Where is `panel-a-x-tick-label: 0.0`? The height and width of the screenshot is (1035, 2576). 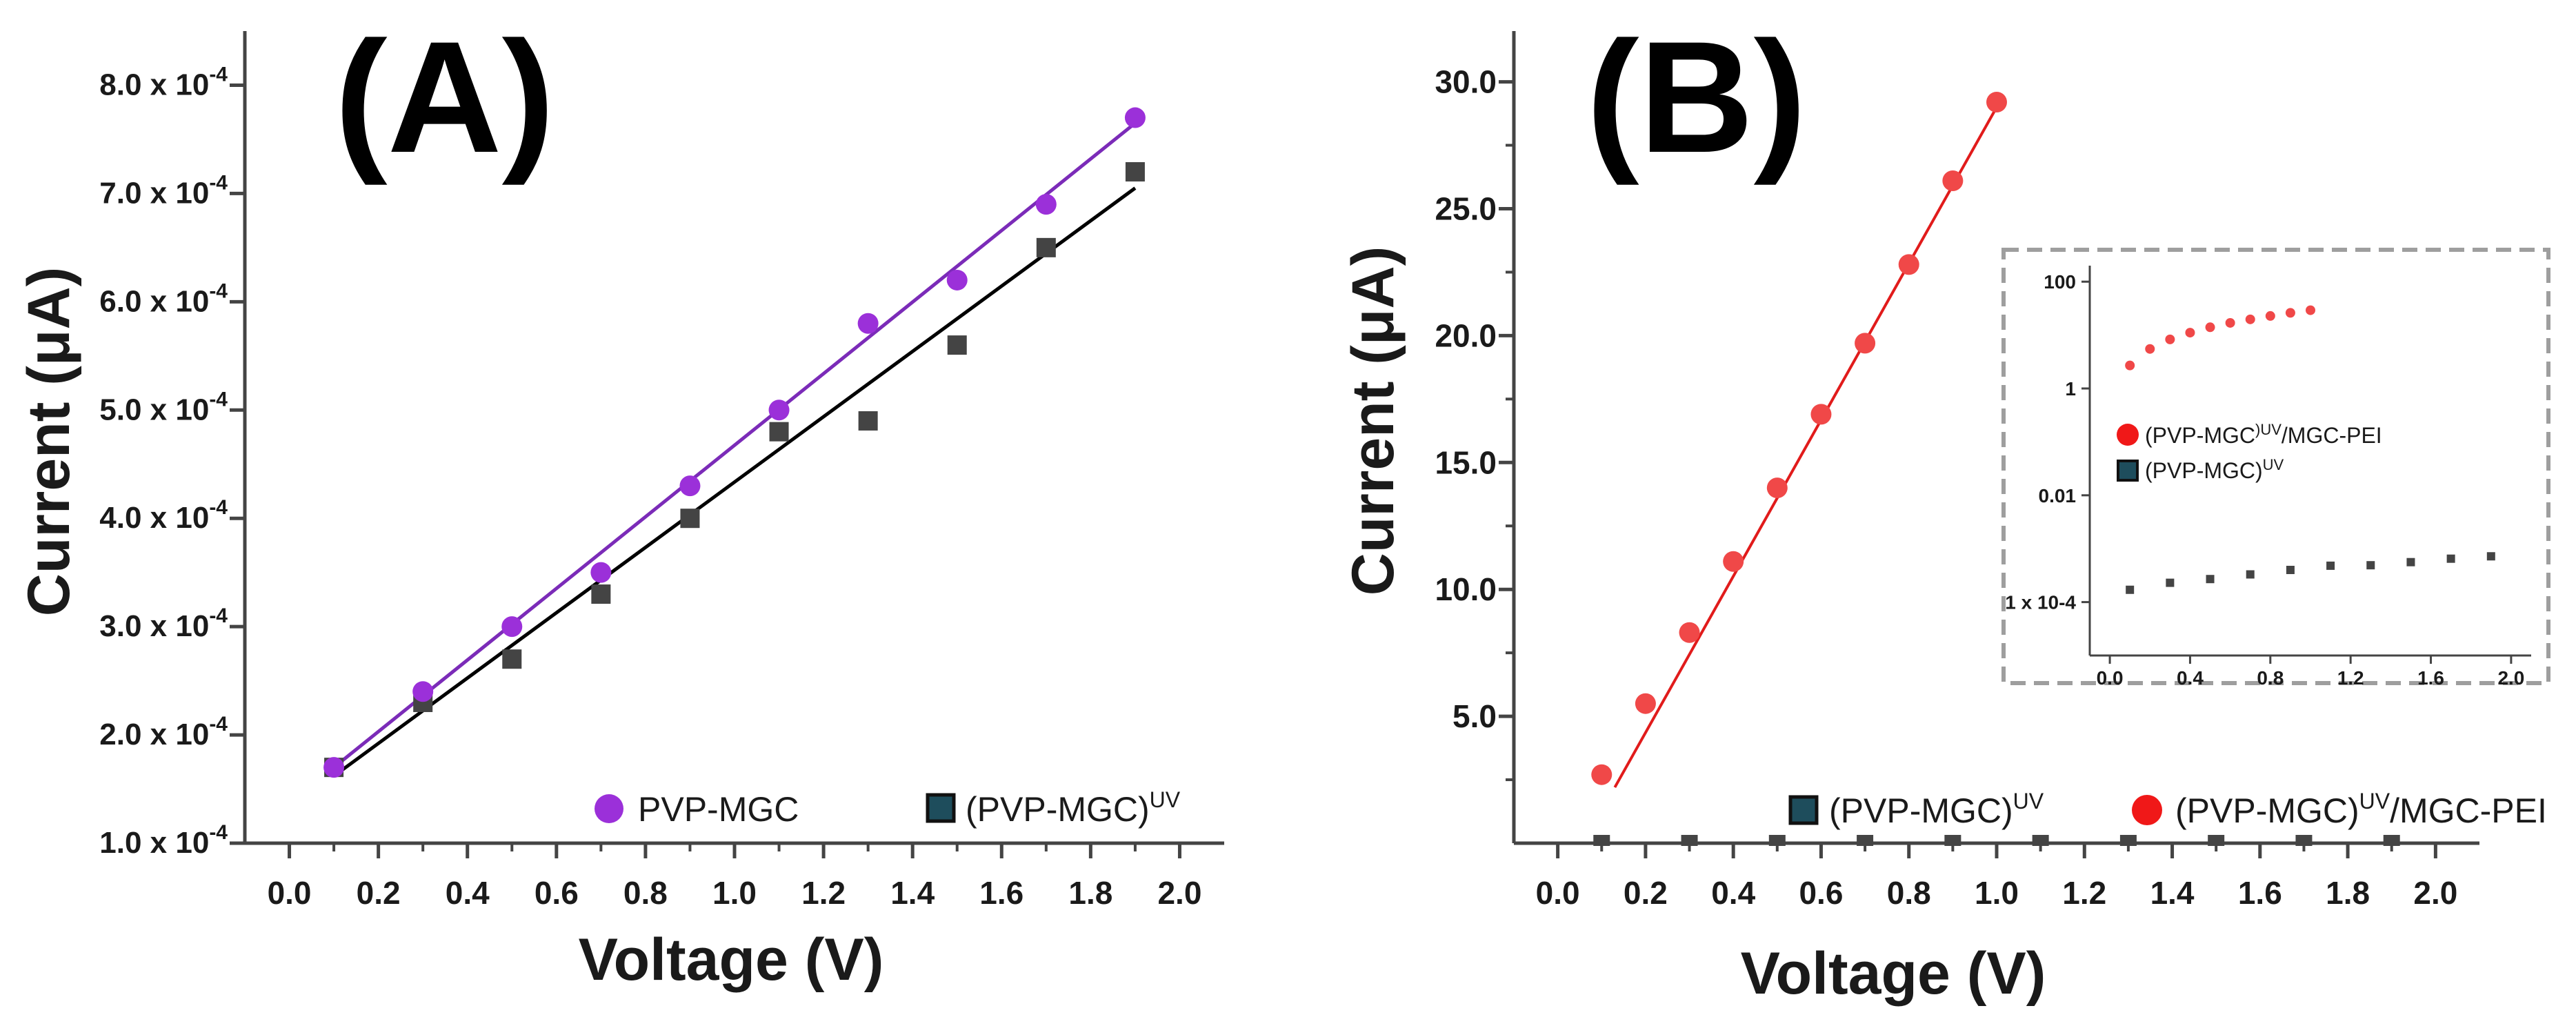 panel-a-x-tick-label: 0.0 is located at coordinates (290, 893).